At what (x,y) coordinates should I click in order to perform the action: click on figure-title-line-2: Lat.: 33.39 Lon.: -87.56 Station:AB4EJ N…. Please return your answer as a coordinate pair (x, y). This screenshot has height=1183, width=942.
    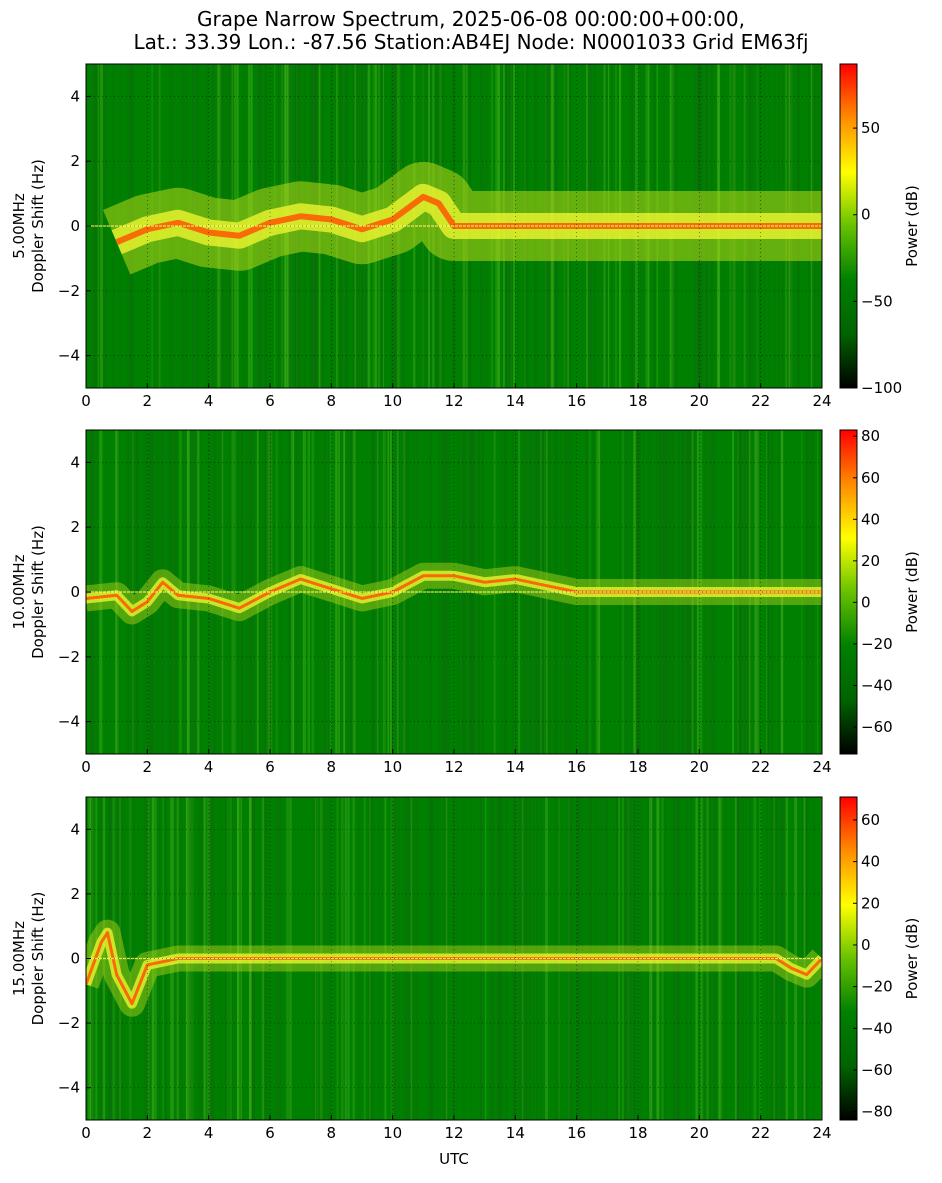
    Looking at the image, I should click on (470, 42).